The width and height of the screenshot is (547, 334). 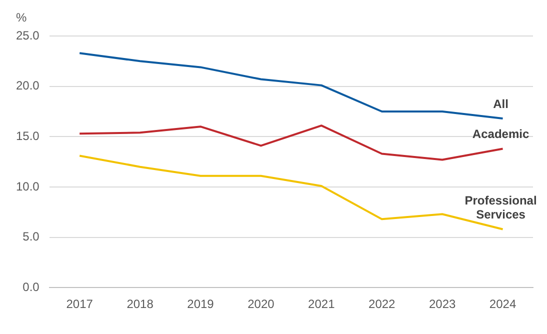 I want to click on x-tick-label: 2017, so click(x=80, y=304).